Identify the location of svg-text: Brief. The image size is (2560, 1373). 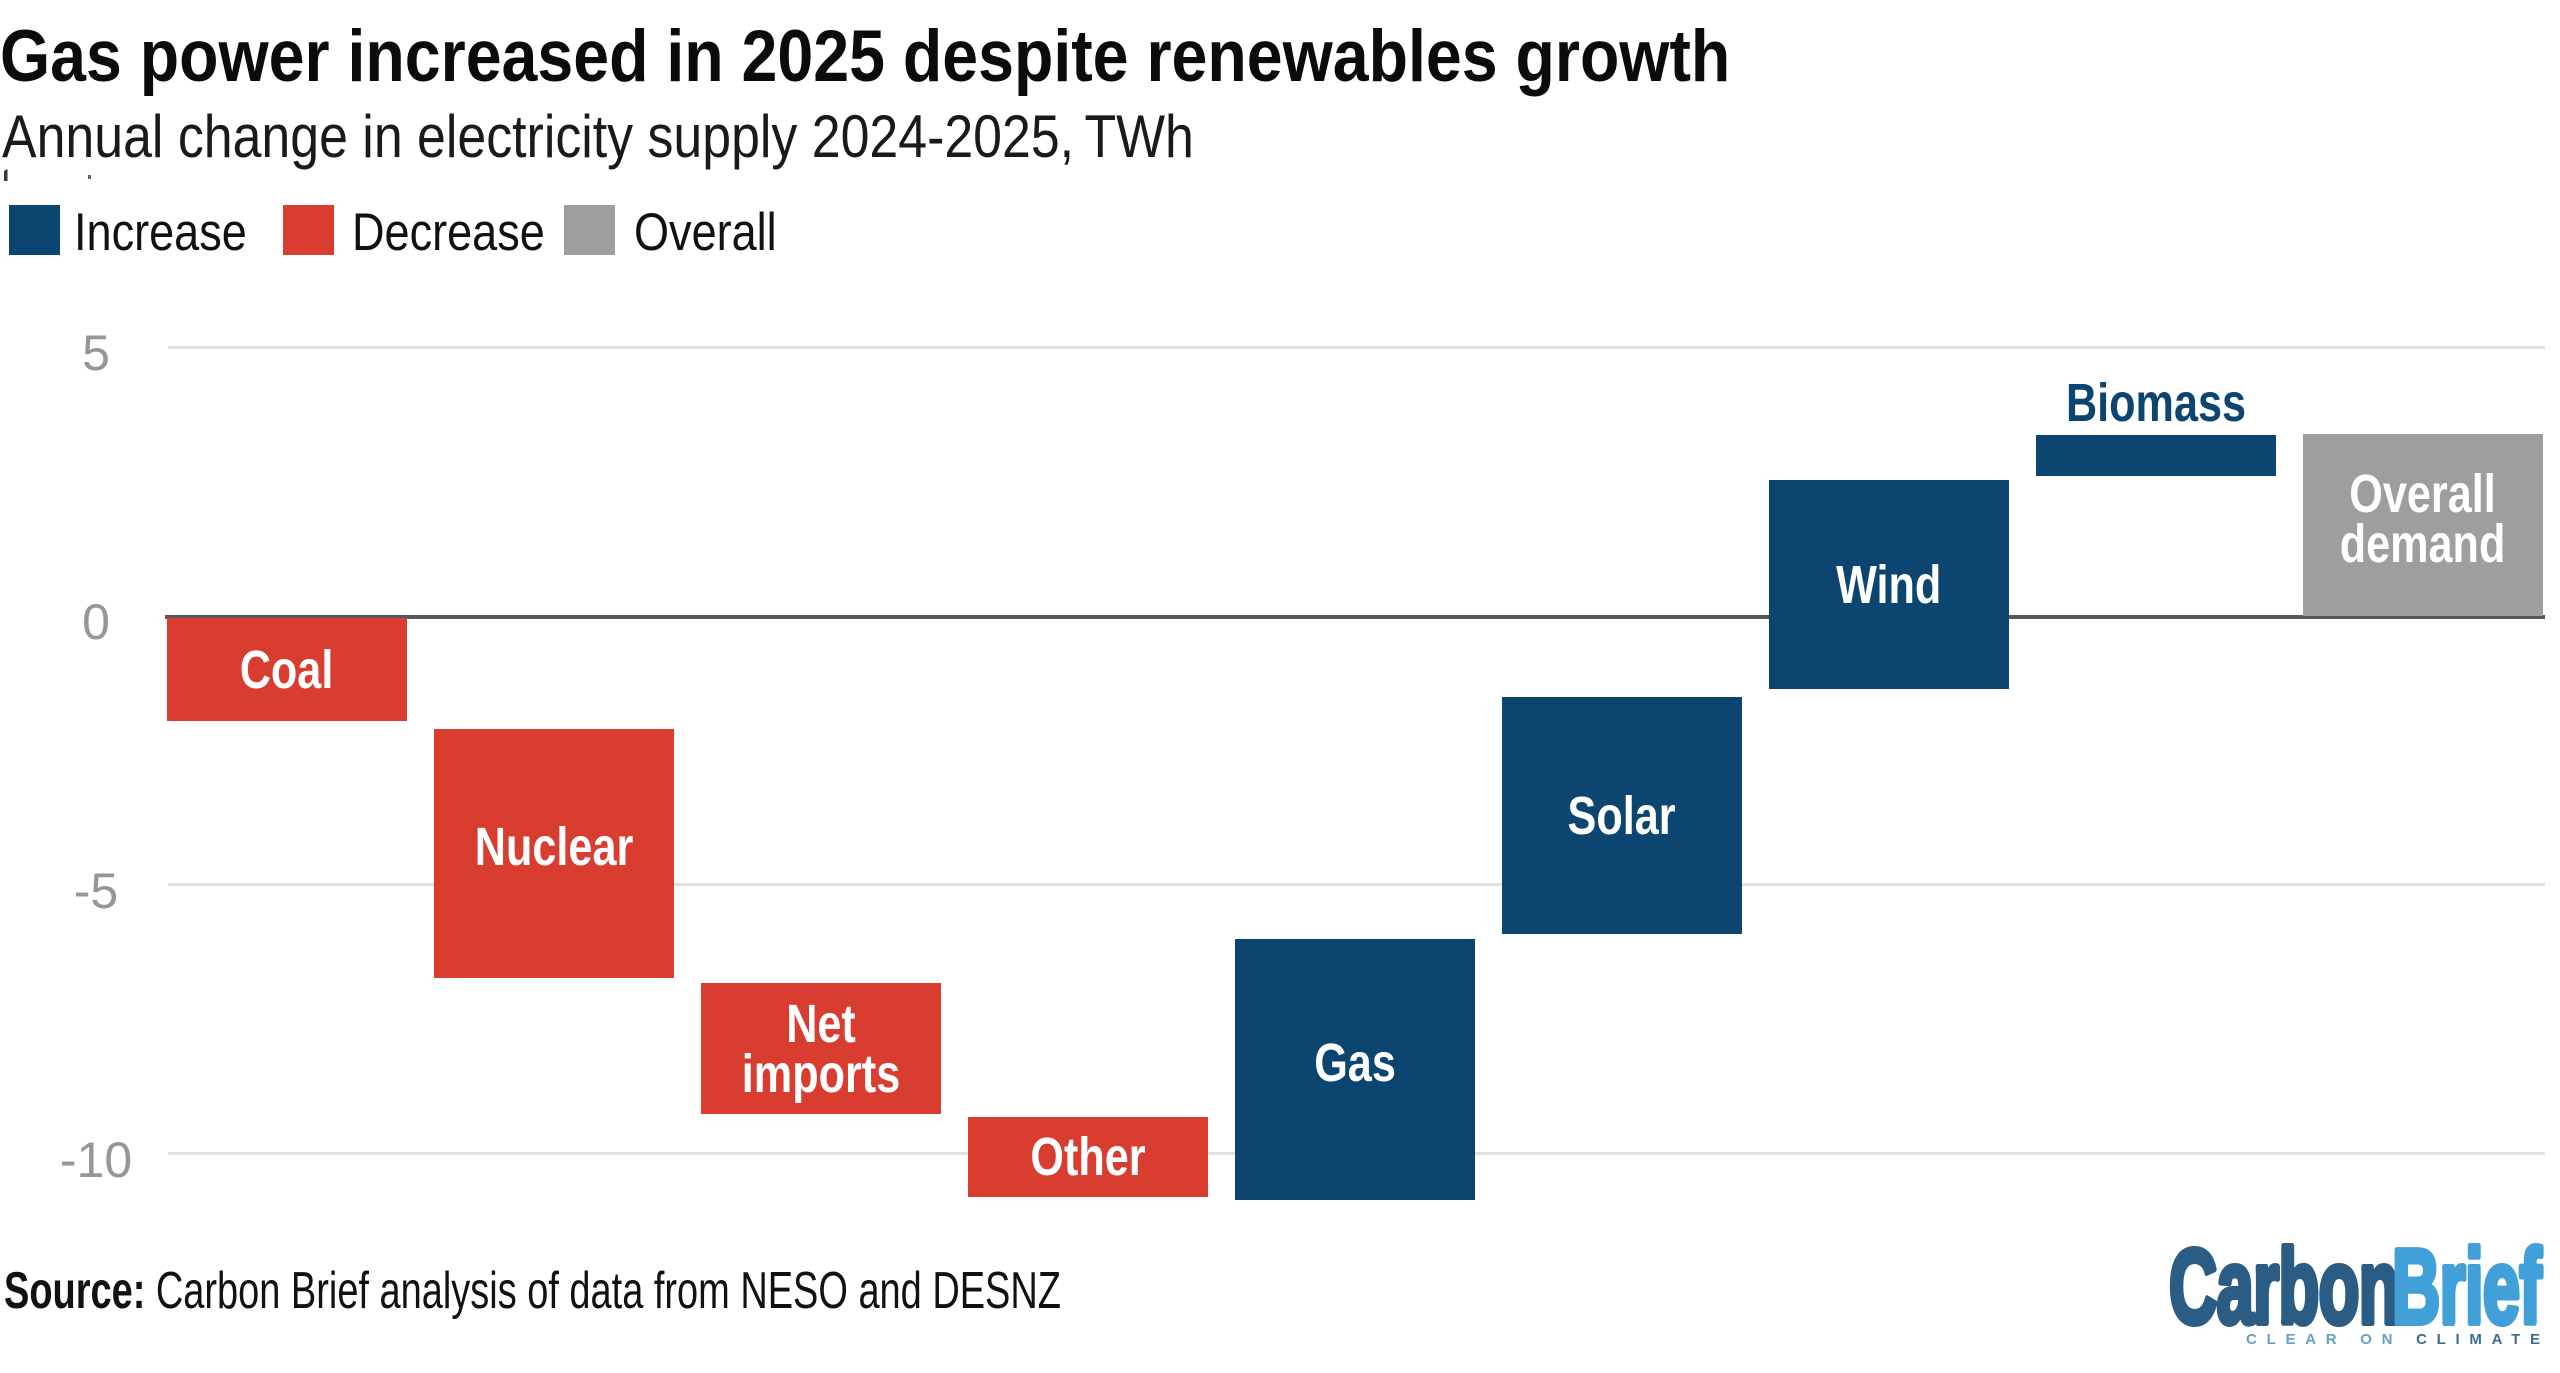
(2467, 1288).